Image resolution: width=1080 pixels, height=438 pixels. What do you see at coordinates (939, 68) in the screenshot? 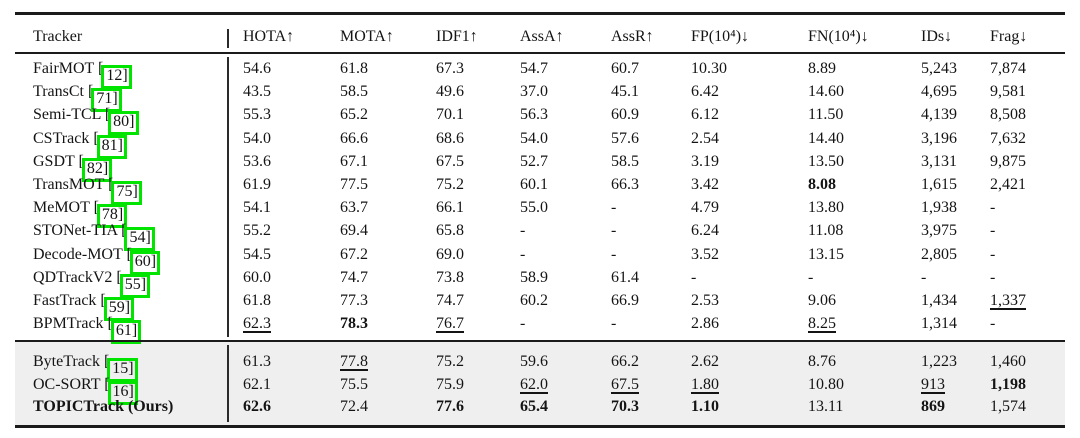
I see `metric-cell: 5,243` at bounding box center [939, 68].